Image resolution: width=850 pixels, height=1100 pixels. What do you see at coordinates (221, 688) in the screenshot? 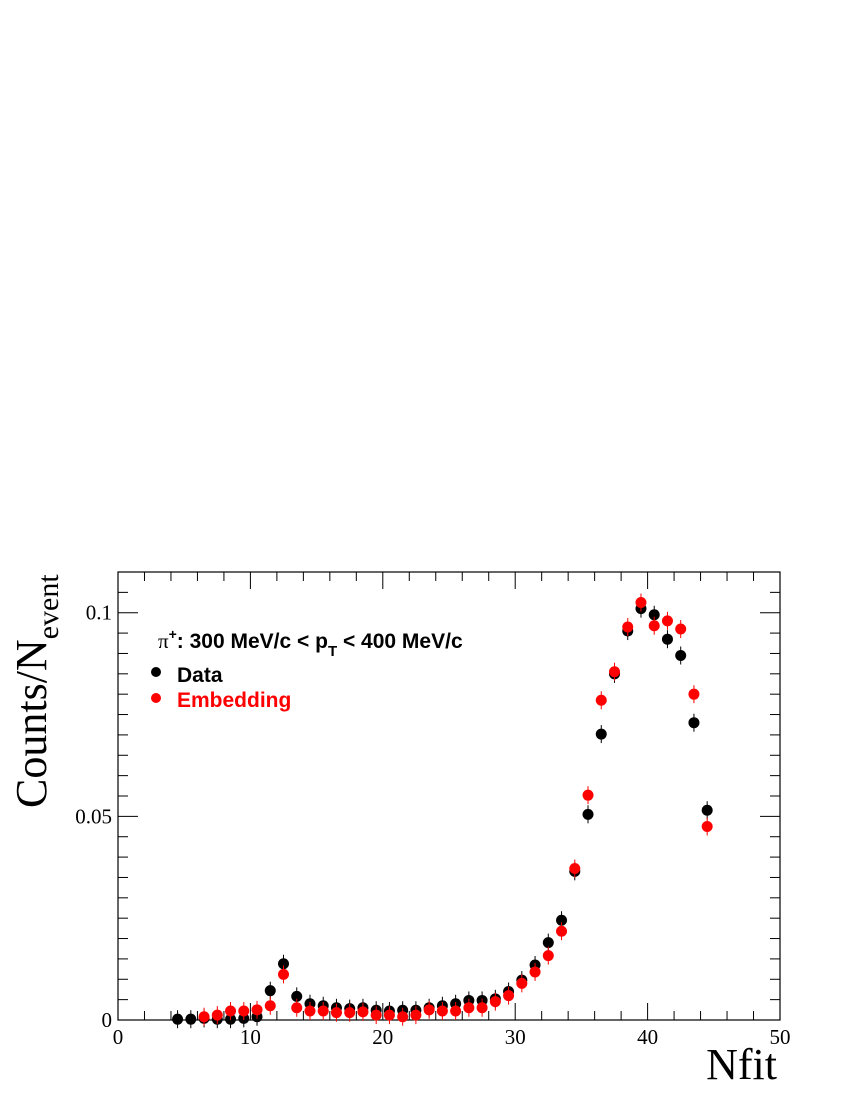
I see `legend: Data Embedding` at bounding box center [221, 688].